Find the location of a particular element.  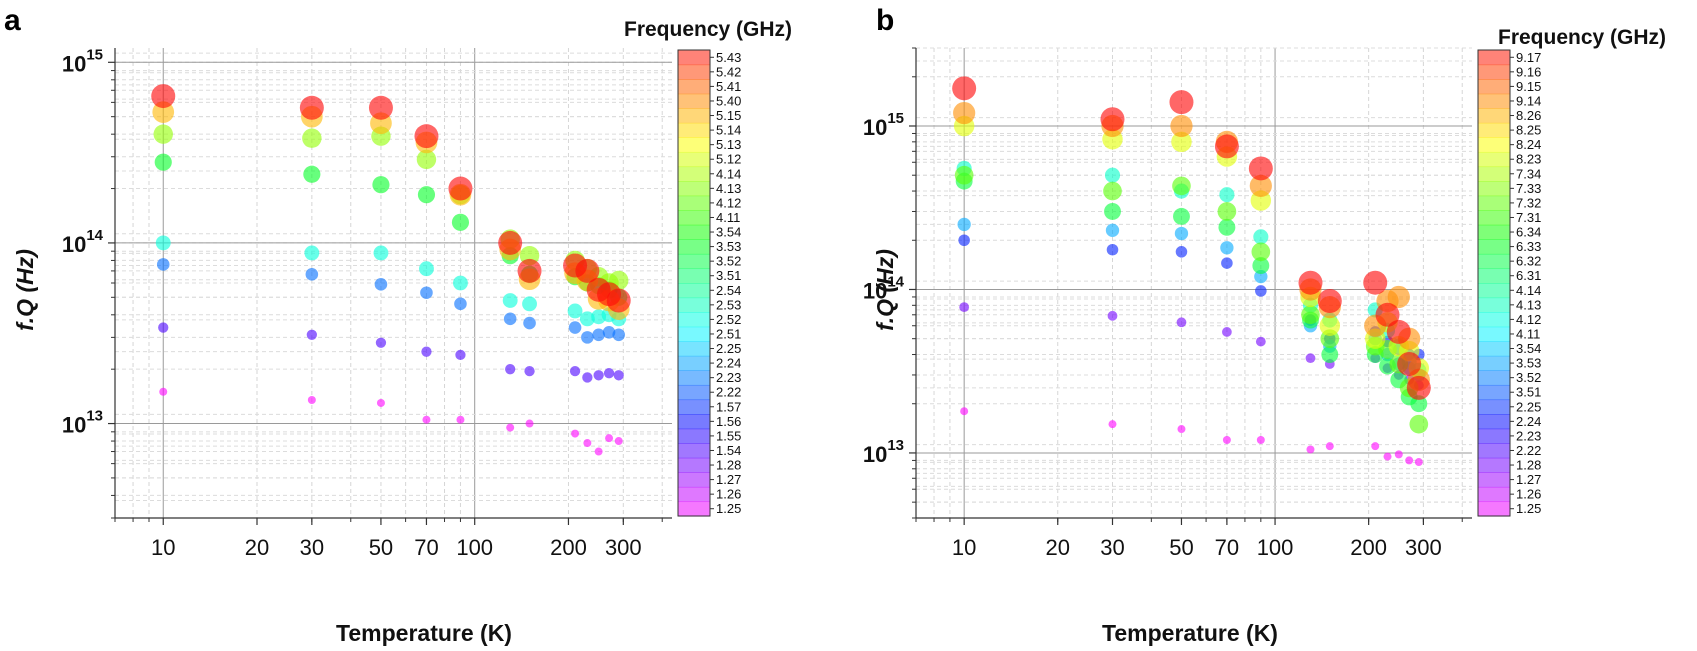

colorbar-tick-label: 2.23 is located at coordinates (728, 377).